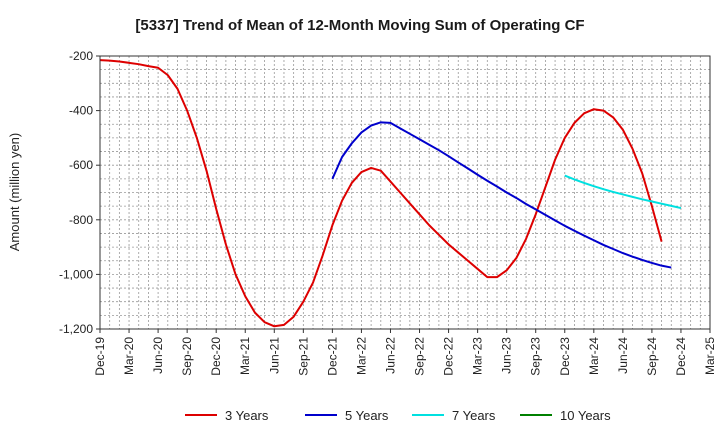 The image size is (720, 440). Describe the element at coordinates (652, 356) in the screenshot. I see `x-tick-label: Sep-24` at that location.